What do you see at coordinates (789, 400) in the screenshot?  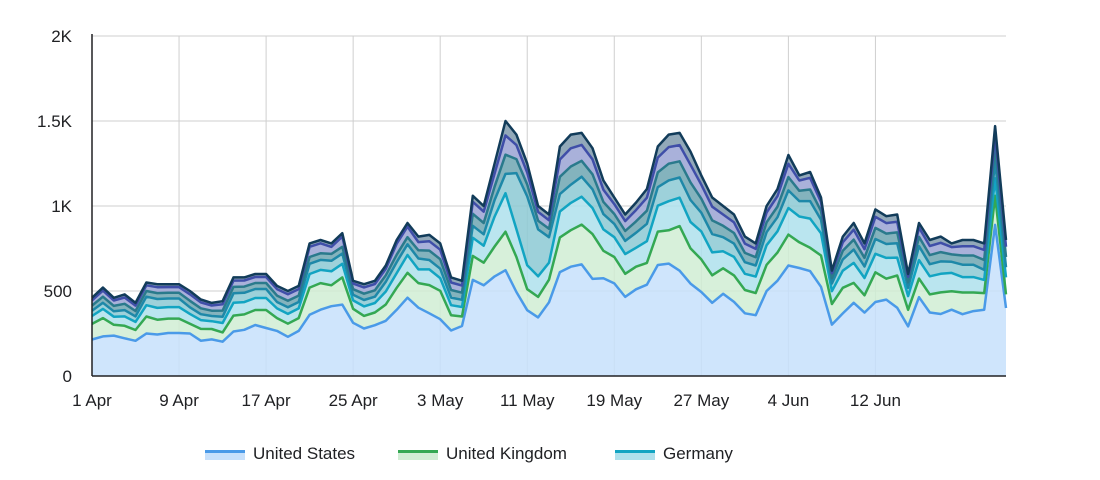 I see `x-tick-label: 4 Jun` at bounding box center [789, 400].